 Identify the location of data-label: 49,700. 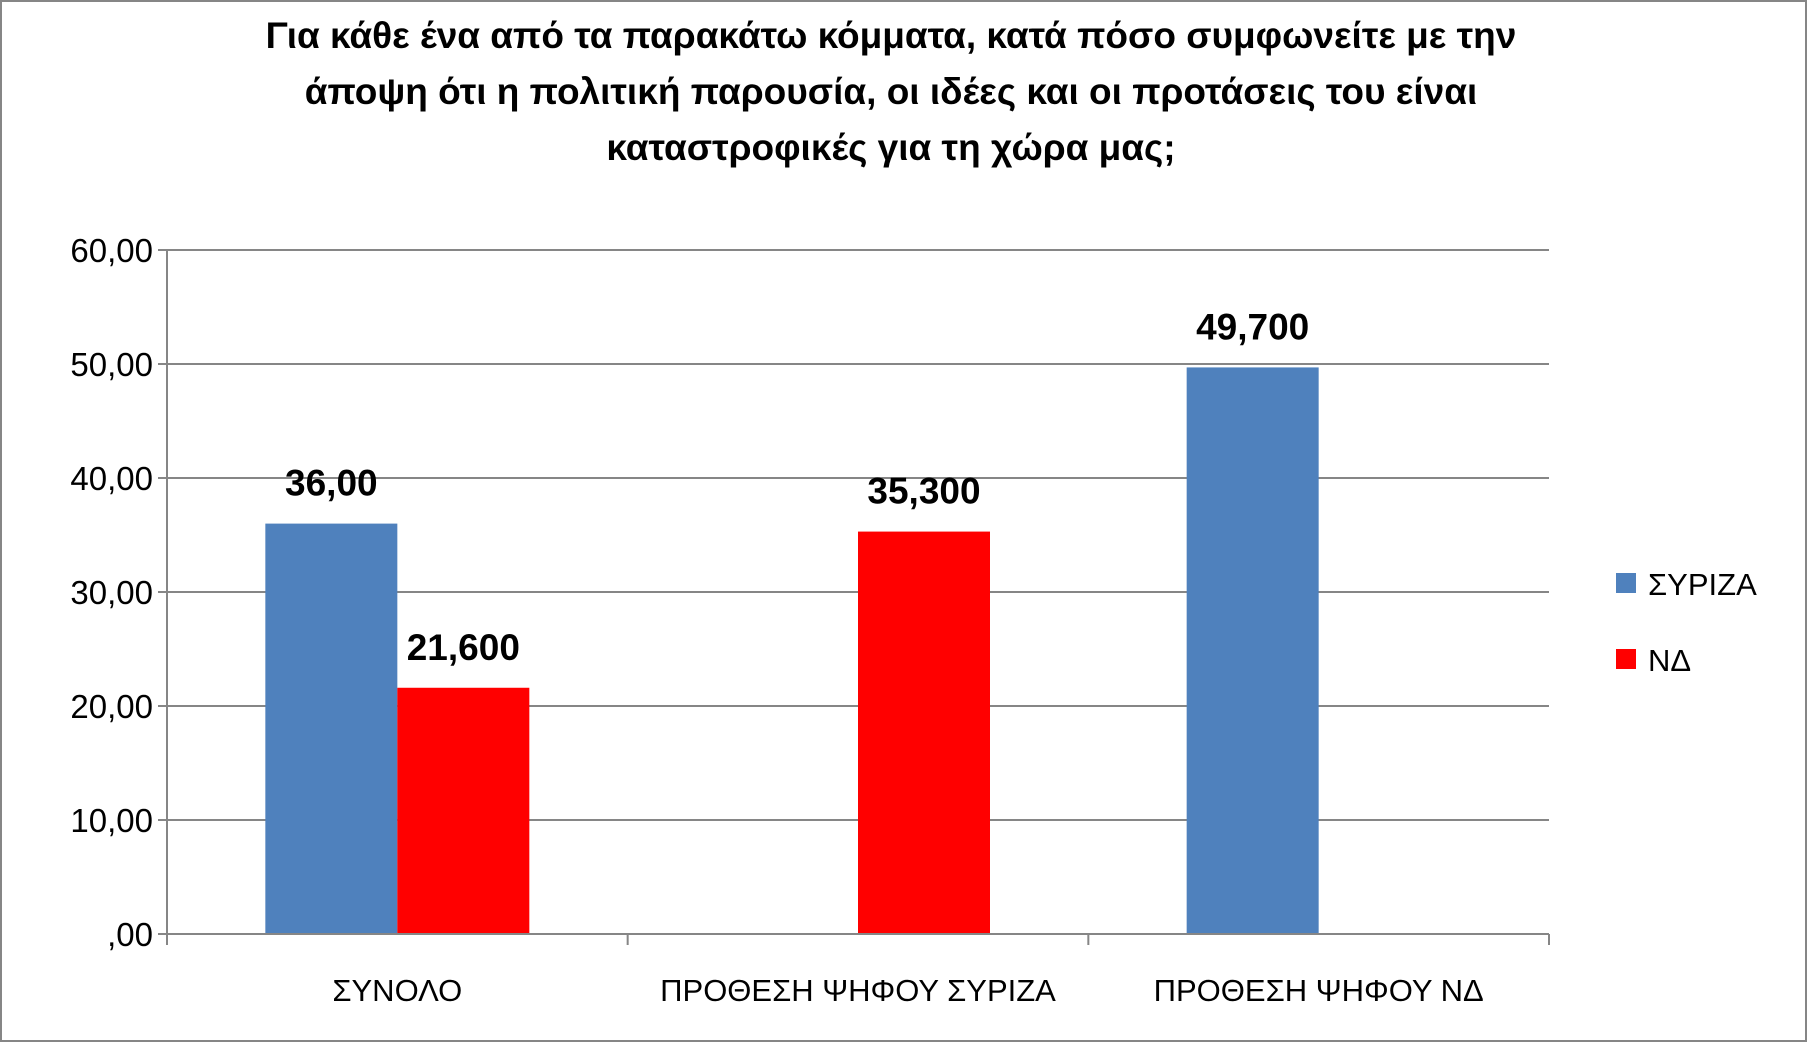
(1252, 326).